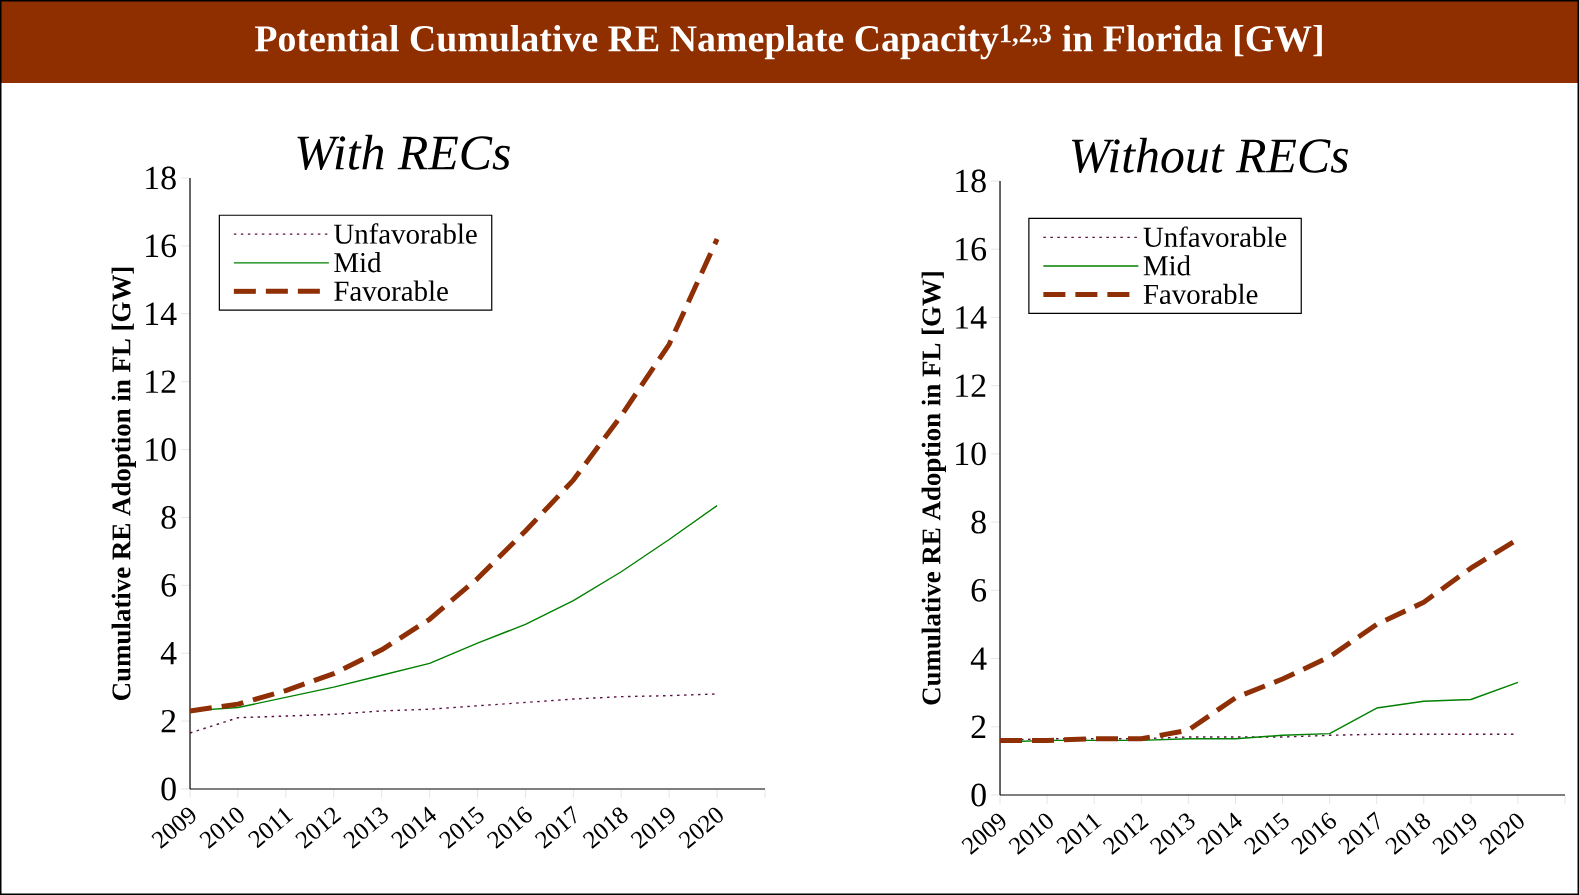 The image size is (1579, 895). I want to click on chart-title: With RECs, so click(403, 152).